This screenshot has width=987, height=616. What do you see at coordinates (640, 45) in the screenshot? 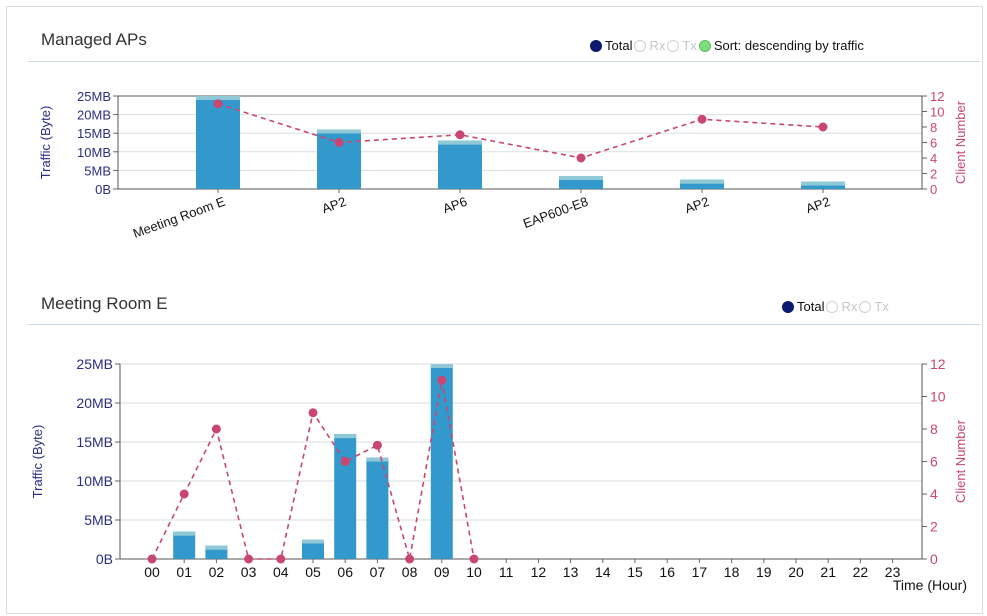
I see `rx-dot-icon` at bounding box center [640, 45].